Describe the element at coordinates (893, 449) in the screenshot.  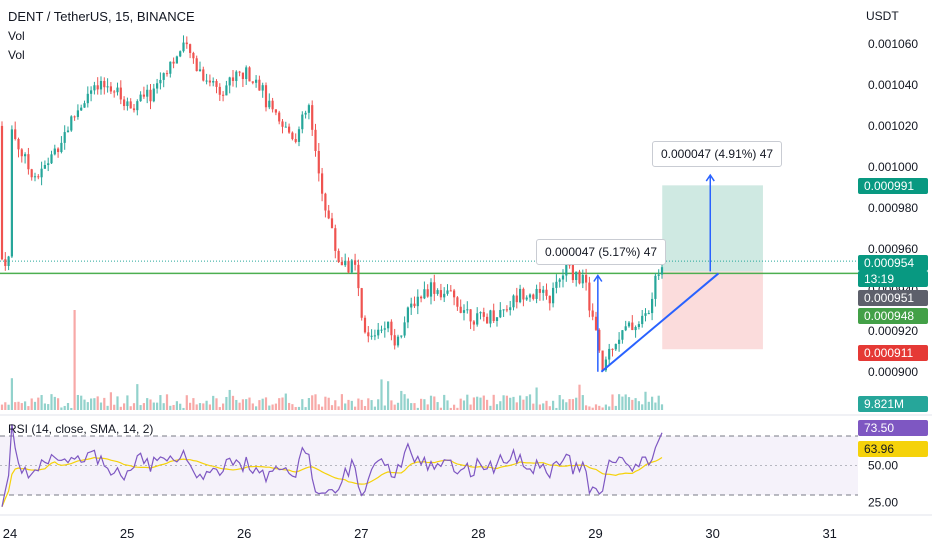
I see `rsi-sma-badge: 63.96` at that location.